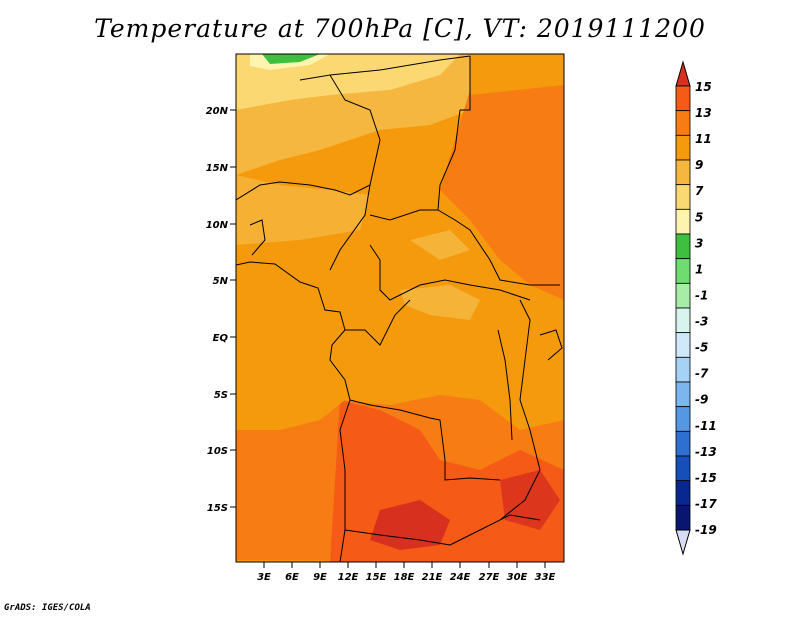 Image resolution: width=800 pixels, height=618 pixels. Describe the element at coordinates (221, 338) in the screenshot. I see `lat-label: EQ` at that location.